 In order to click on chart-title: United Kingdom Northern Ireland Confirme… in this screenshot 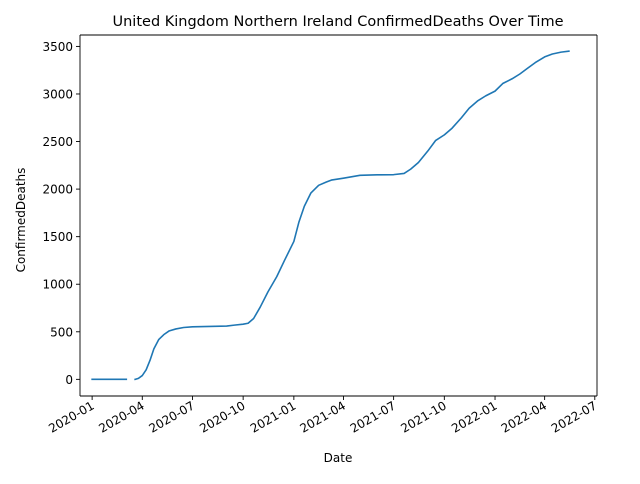, I will do `click(338, 22)`.